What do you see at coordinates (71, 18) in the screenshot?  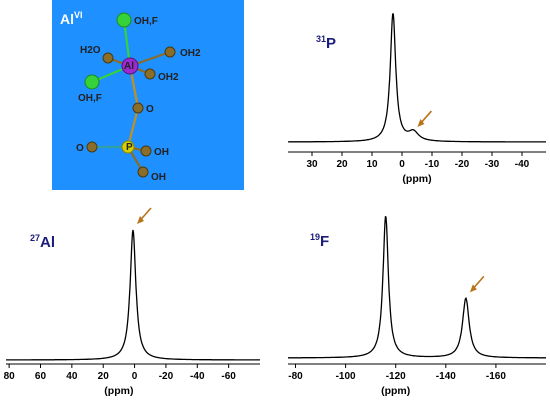 I see `structure-title: AlVI` at bounding box center [71, 18].